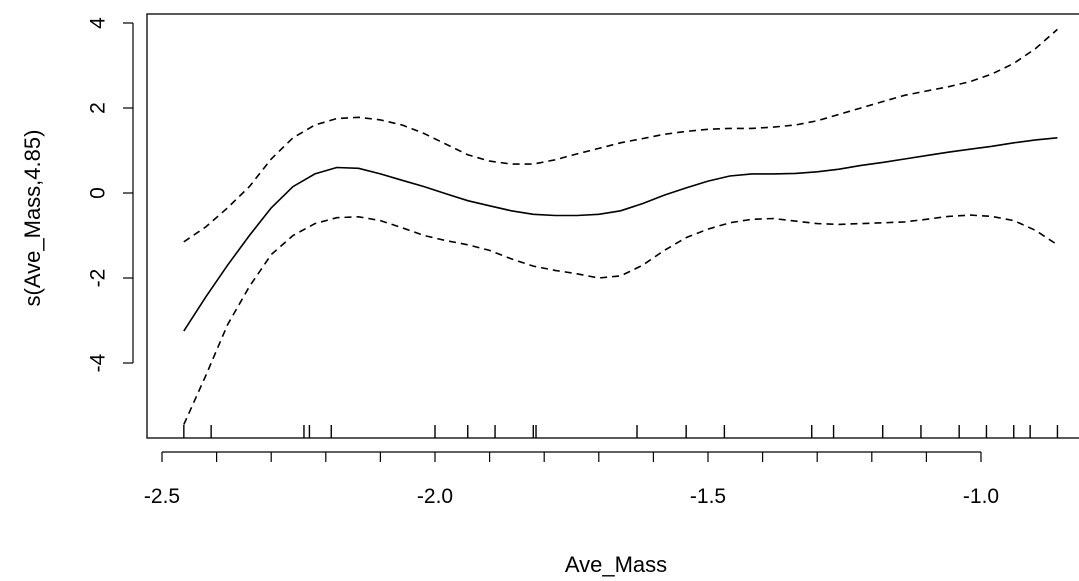 Image resolution: width=1079 pixels, height=581 pixels. What do you see at coordinates (616, 564) in the screenshot?
I see `x-axis-title: Ave_Mass` at bounding box center [616, 564].